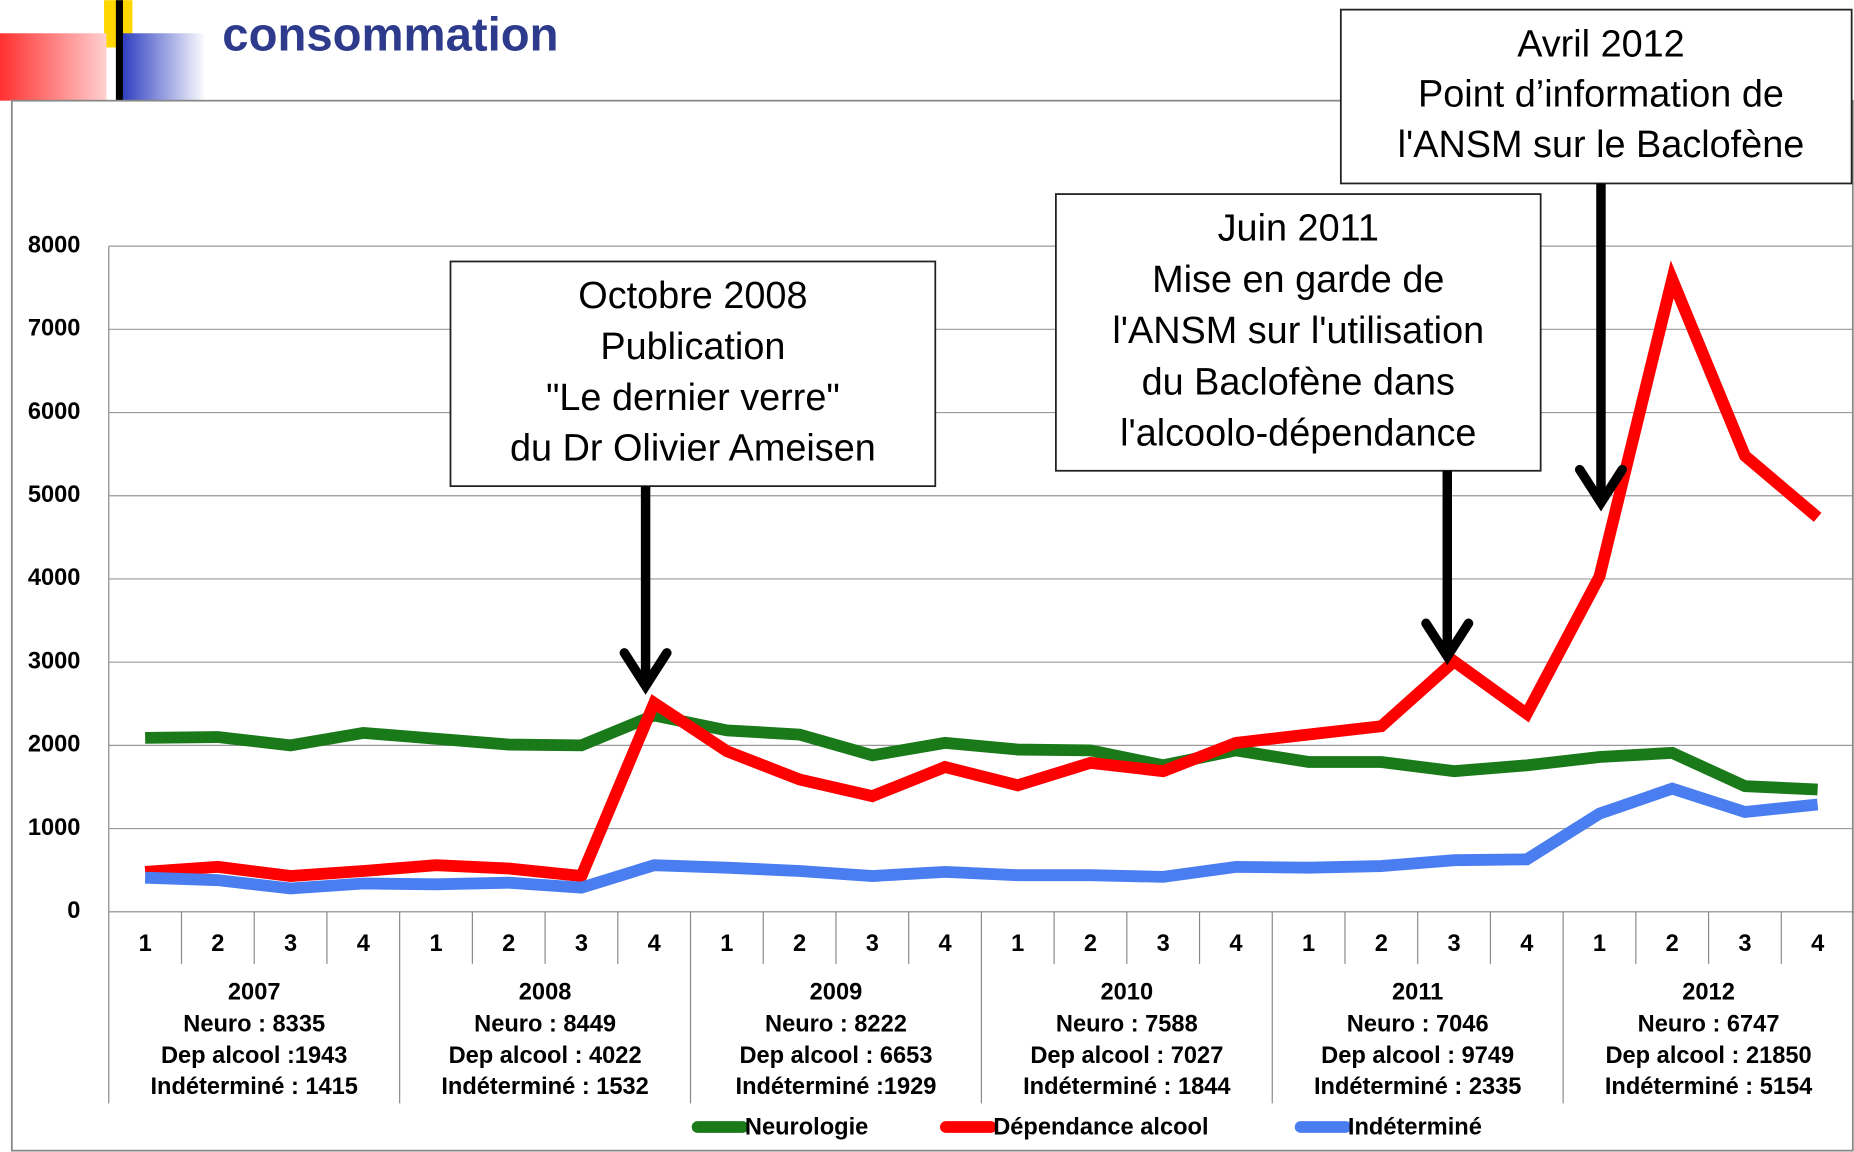 The height and width of the screenshot is (1152, 1854). I want to click on title: consommation, so click(390, 34).